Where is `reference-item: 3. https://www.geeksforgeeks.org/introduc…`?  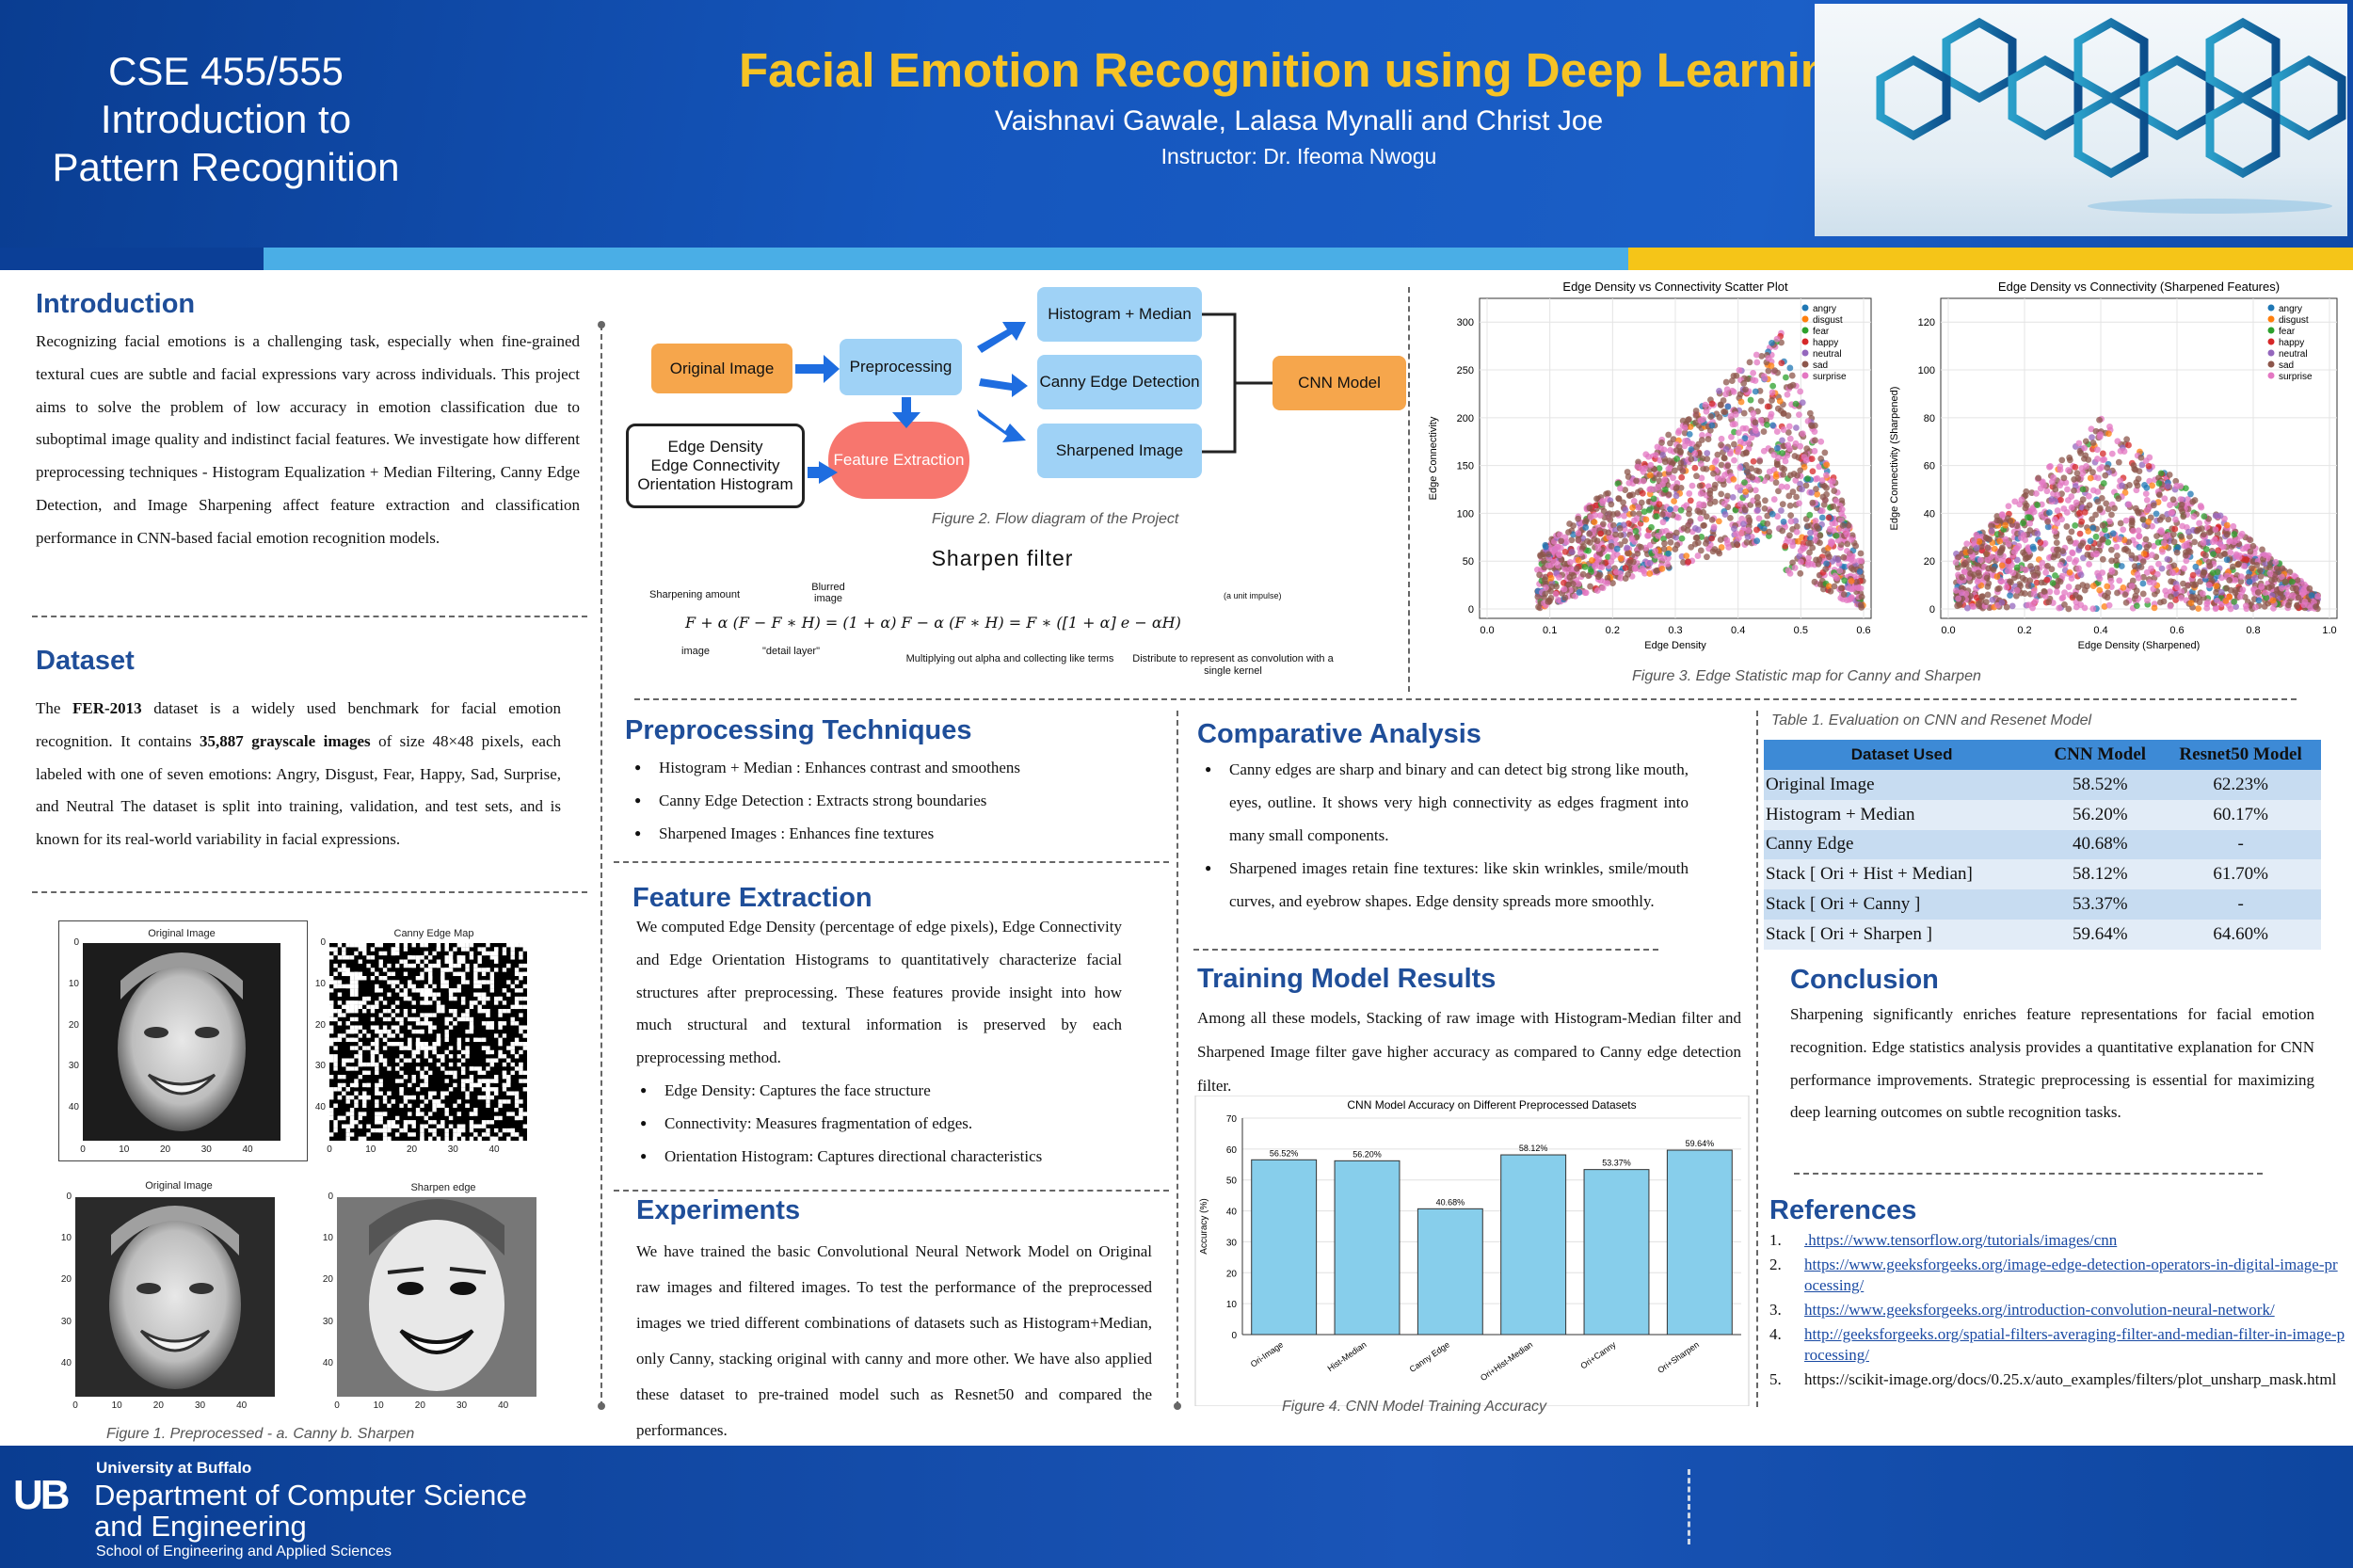 reference-item: 3. https://www.geeksforgeeks.org/introduc… is located at coordinates (2022, 1310).